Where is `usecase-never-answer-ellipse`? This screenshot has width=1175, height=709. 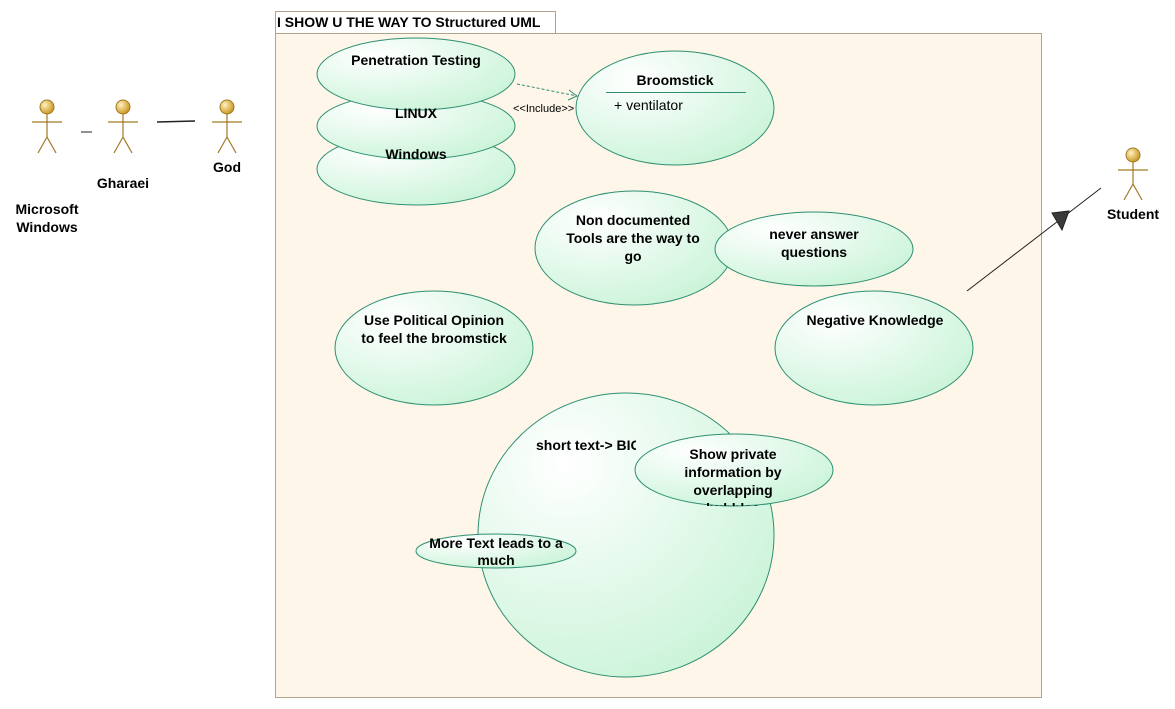 usecase-never-answer-ellipse is located at coordinates (814, 249).